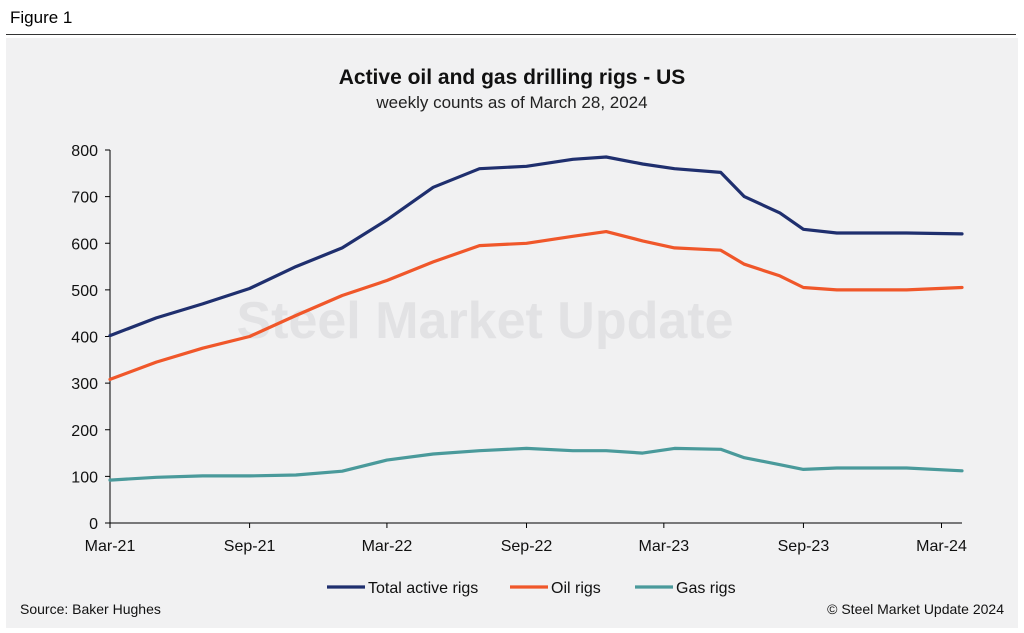 This screenshot has height=633, width=1024. What do you see at coordinates (423, 588) in the screenshot?
I see `legend-label-0: Total active rigs` at bounding box center [423, 588].